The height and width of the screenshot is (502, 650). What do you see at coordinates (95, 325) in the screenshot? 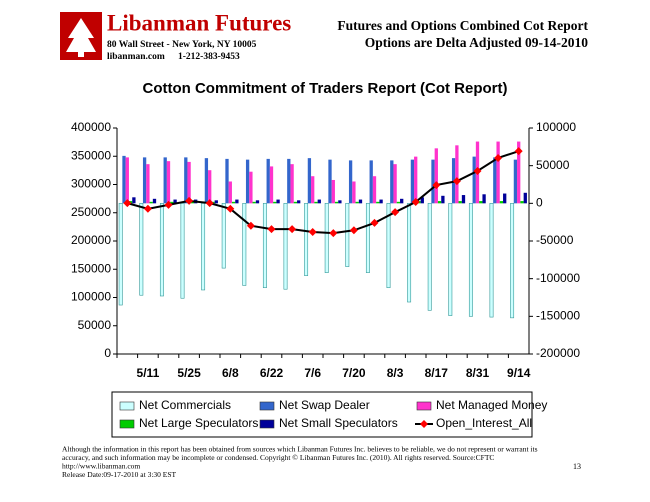
I see `y-tick-label: 50000` at bounding box center [95, 325].